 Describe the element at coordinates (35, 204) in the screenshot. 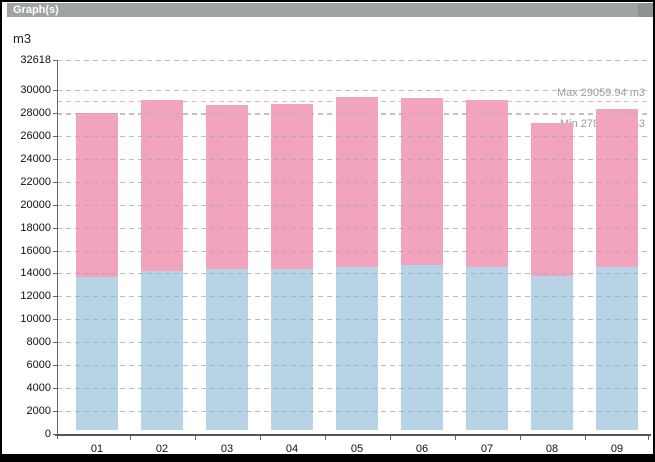

I see `y-tick-label: 20000` at that location.